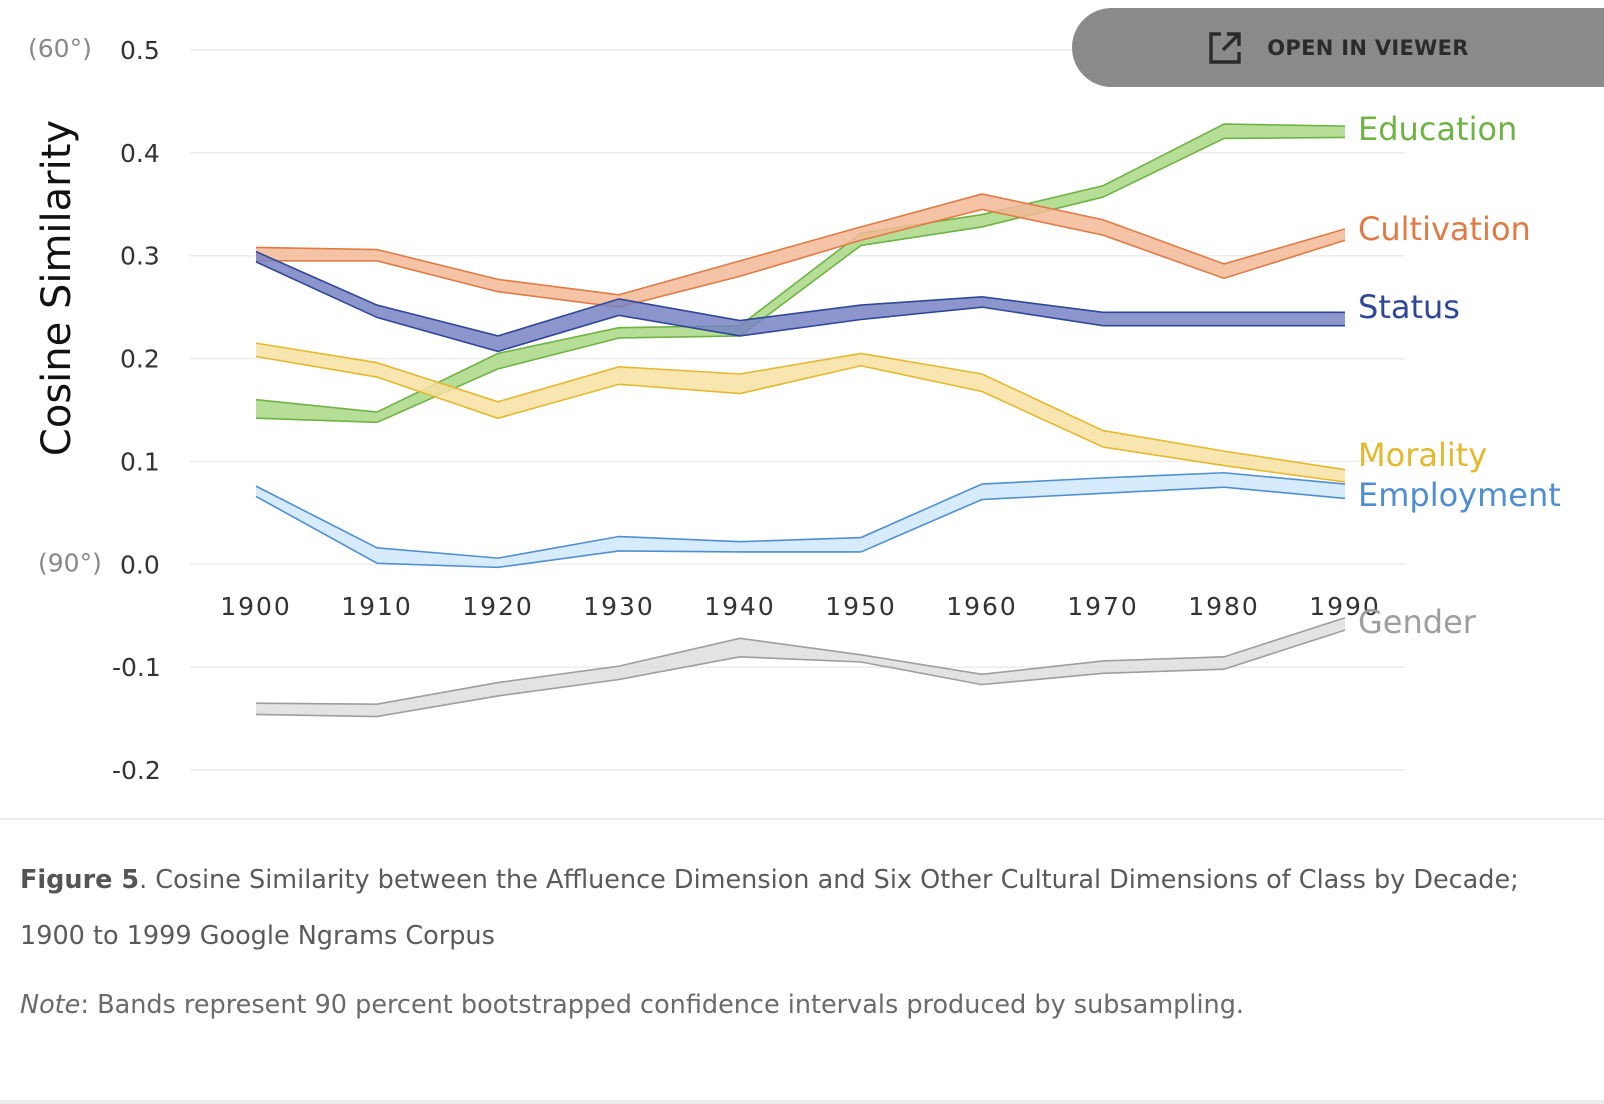 The image size is (1604, 1104). What do you see at coordinates (140, 359) in the screenshot?
I see `y-tick-label: 0.2` at bounding box center [140, 359].